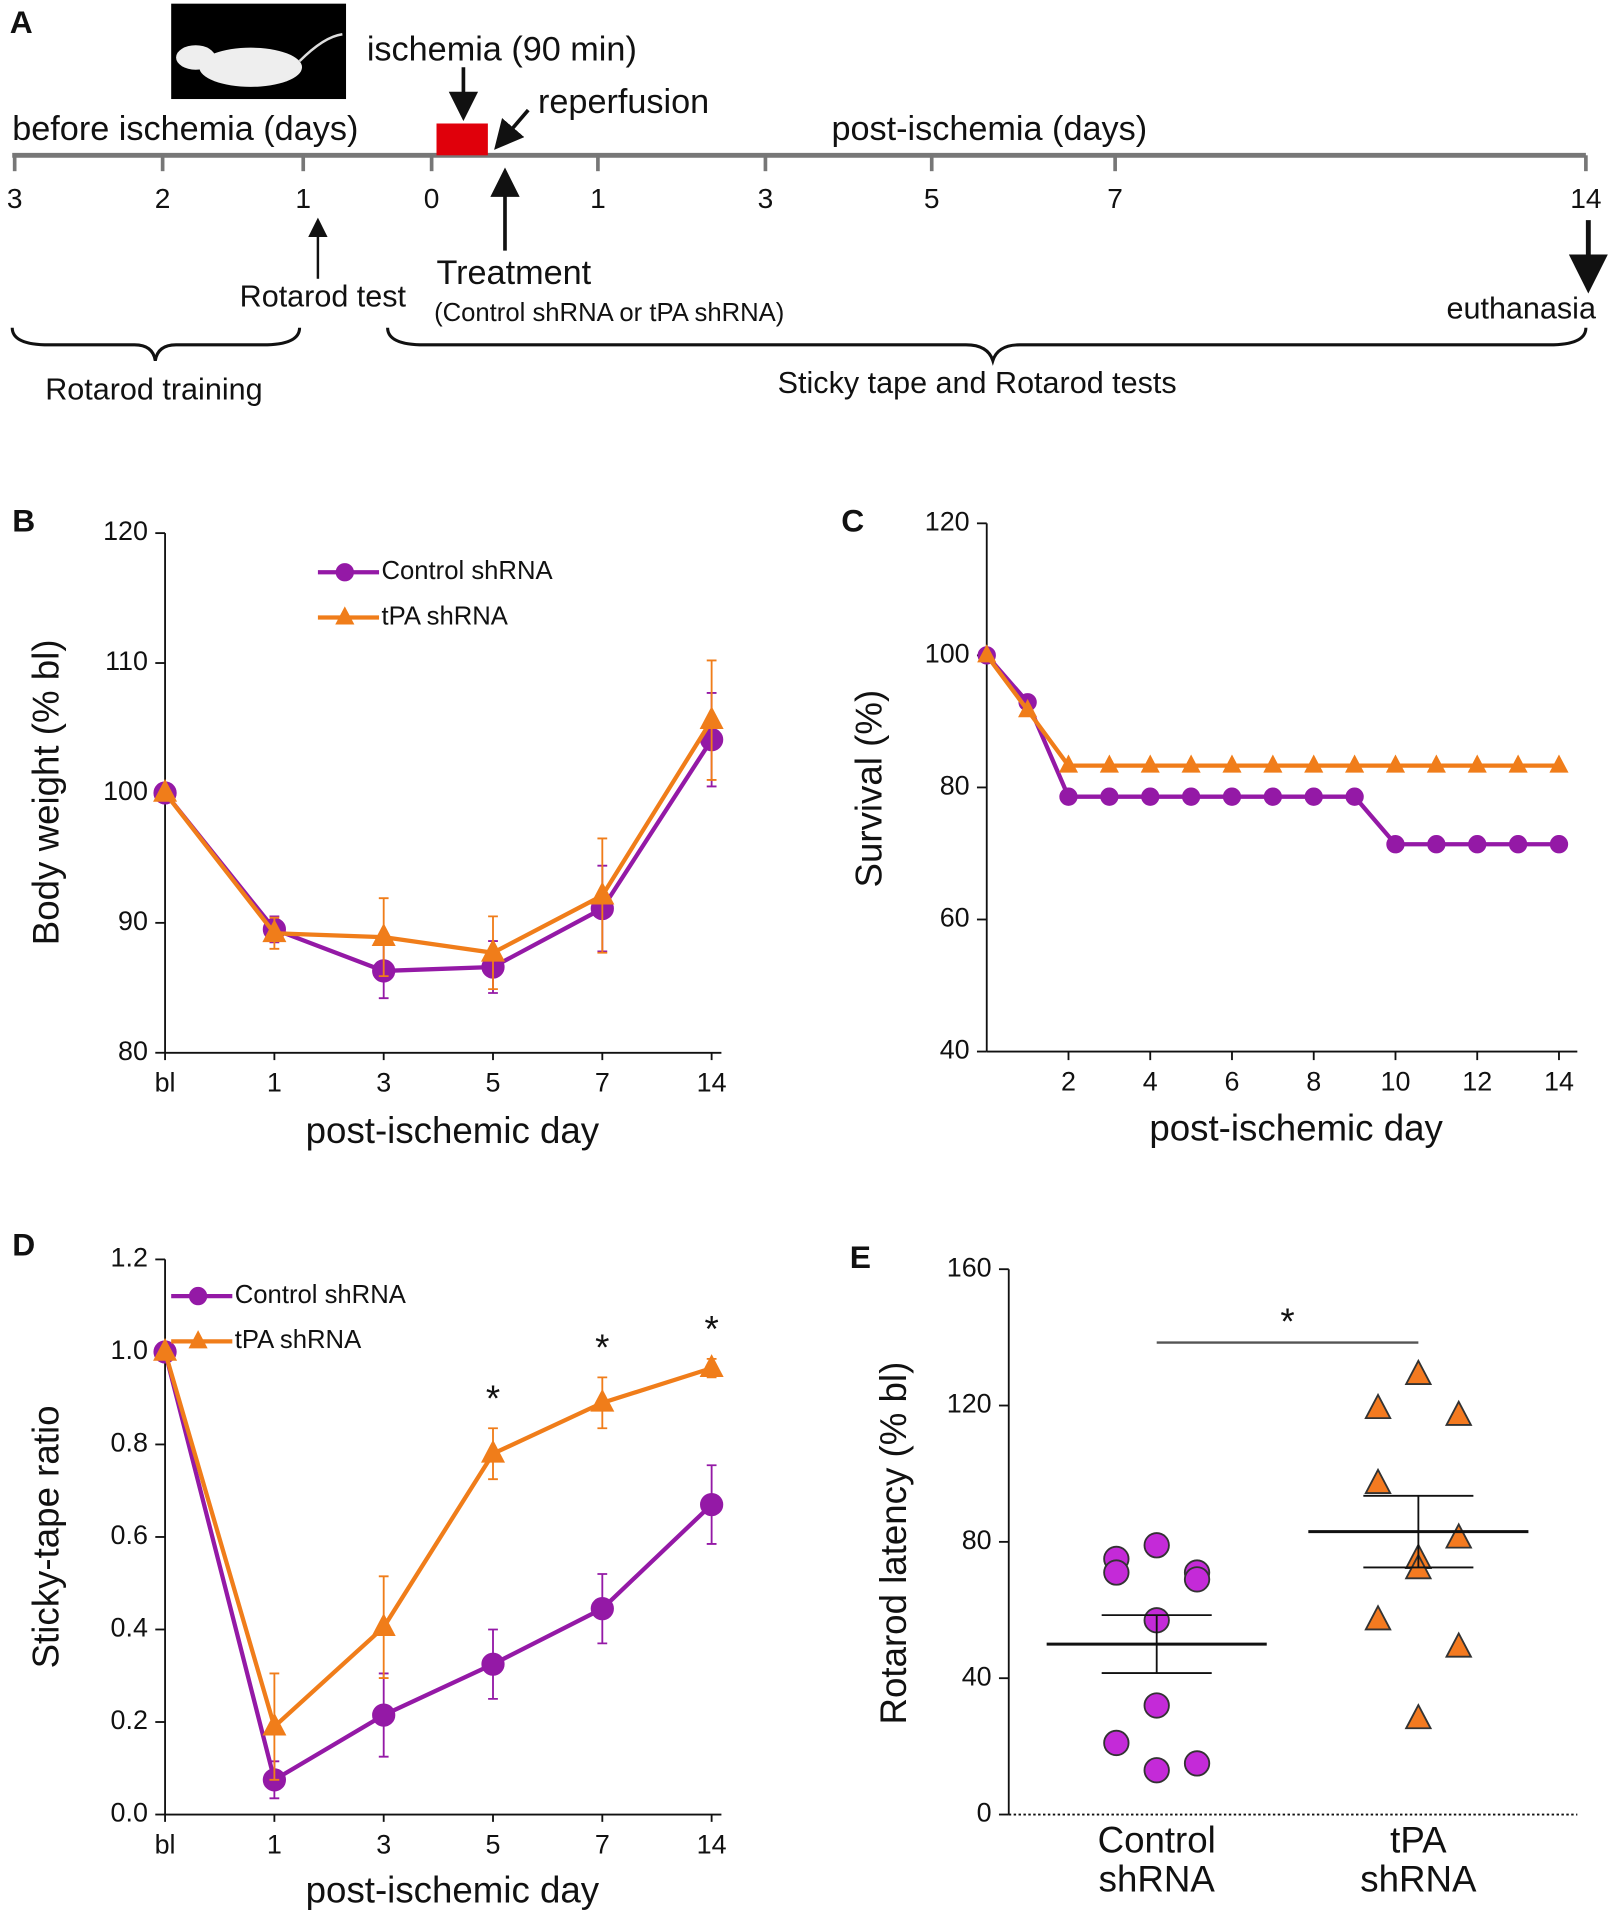  I want to click on y-tick-label: 60, so click(955, 918).